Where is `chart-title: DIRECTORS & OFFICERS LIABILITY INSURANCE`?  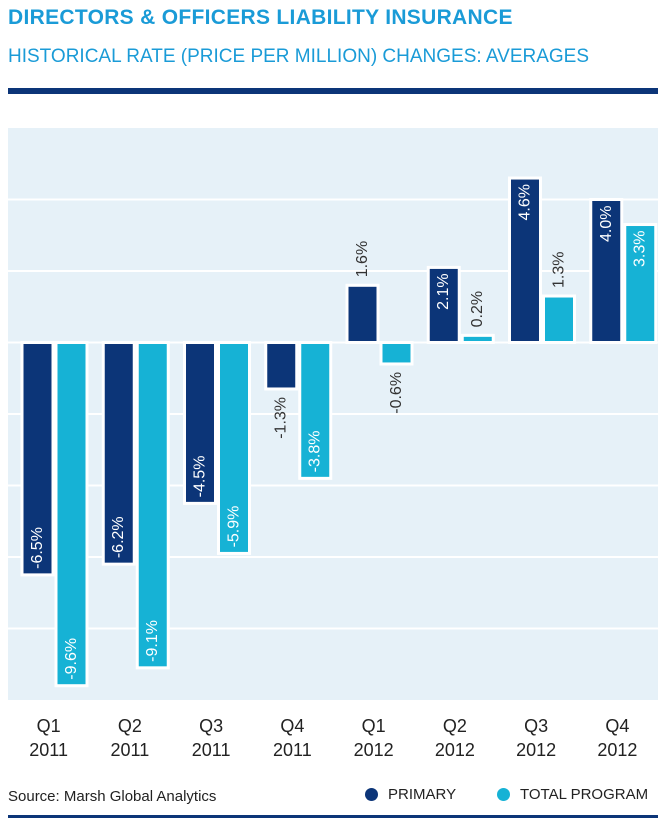
chart-title: DIRECTORS & OFFICERS LIABILITY INSURANCE is located at coordinates (260, 17).